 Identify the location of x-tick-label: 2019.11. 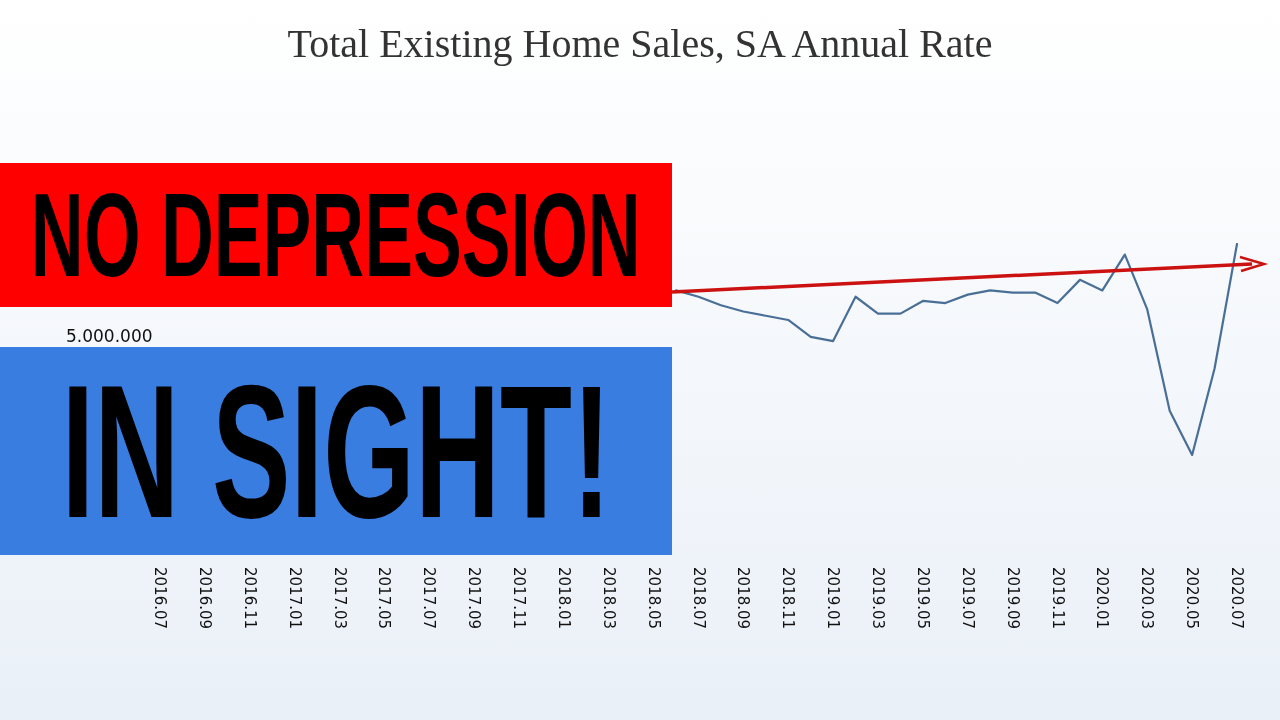
(1057, 598).